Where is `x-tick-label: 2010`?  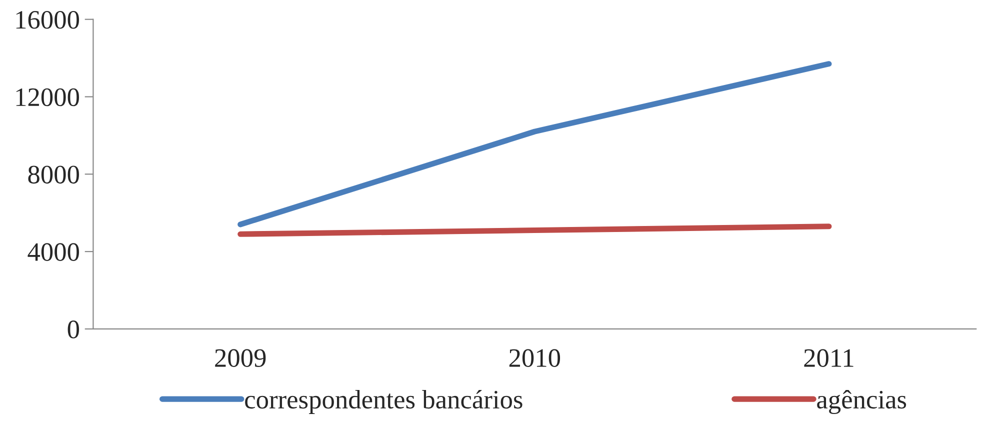 x-tick-label: 2010 is located at coordinates (534, 358).